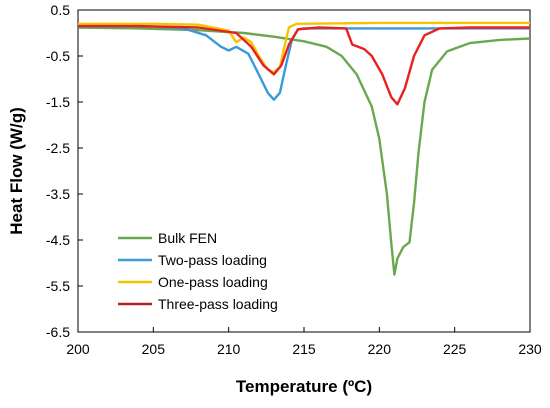 The image size is (550, 408). Describe the element at coordinates (154, 349) in the screenshot. I see `x-tick-label: 205` at that location.